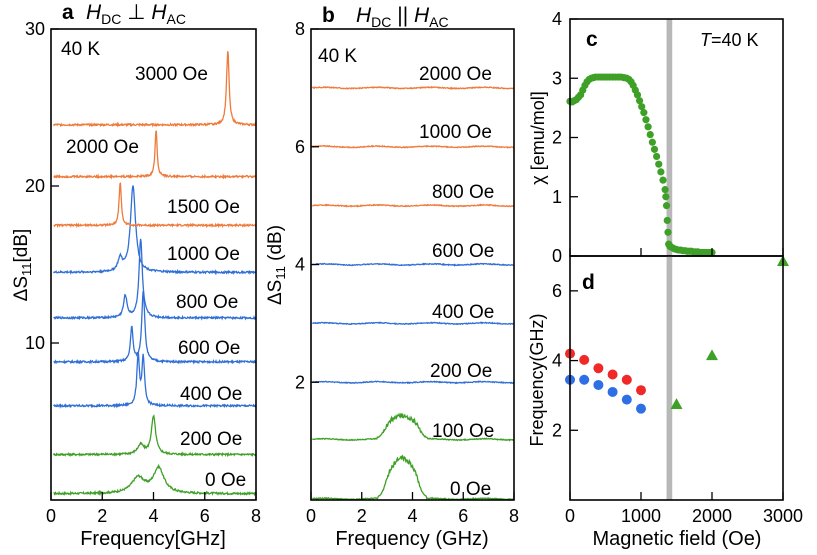 The height and width of the screenshot is (555, 817). I want to click on panel-b-series-label: 1000 Oe, so click(455, 132).